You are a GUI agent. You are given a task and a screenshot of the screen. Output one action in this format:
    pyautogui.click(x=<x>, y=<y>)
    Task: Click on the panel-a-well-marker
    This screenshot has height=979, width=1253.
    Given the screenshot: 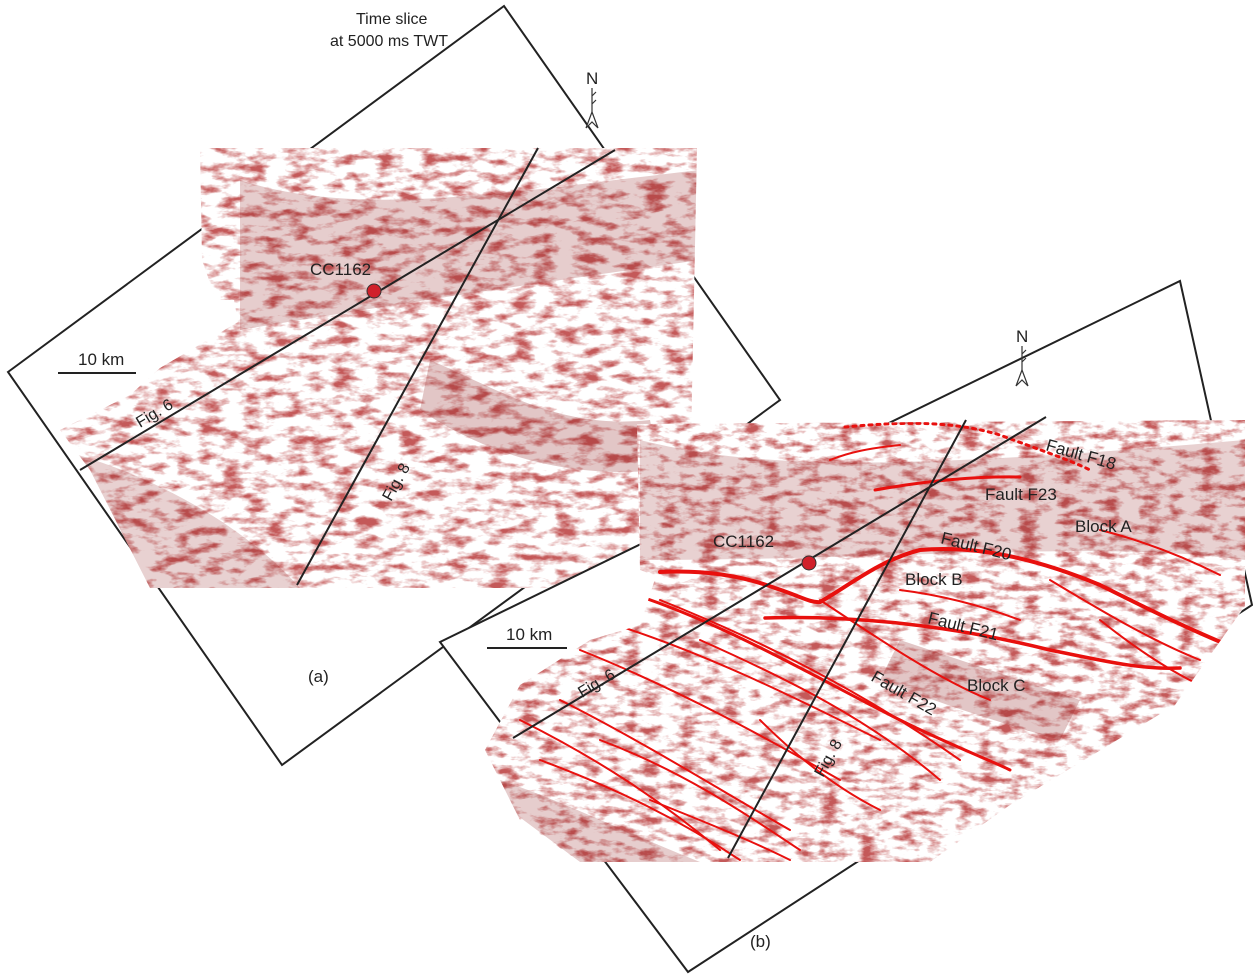 What is the action you would take?
    pyautogui.click(x=374, y=291)
    